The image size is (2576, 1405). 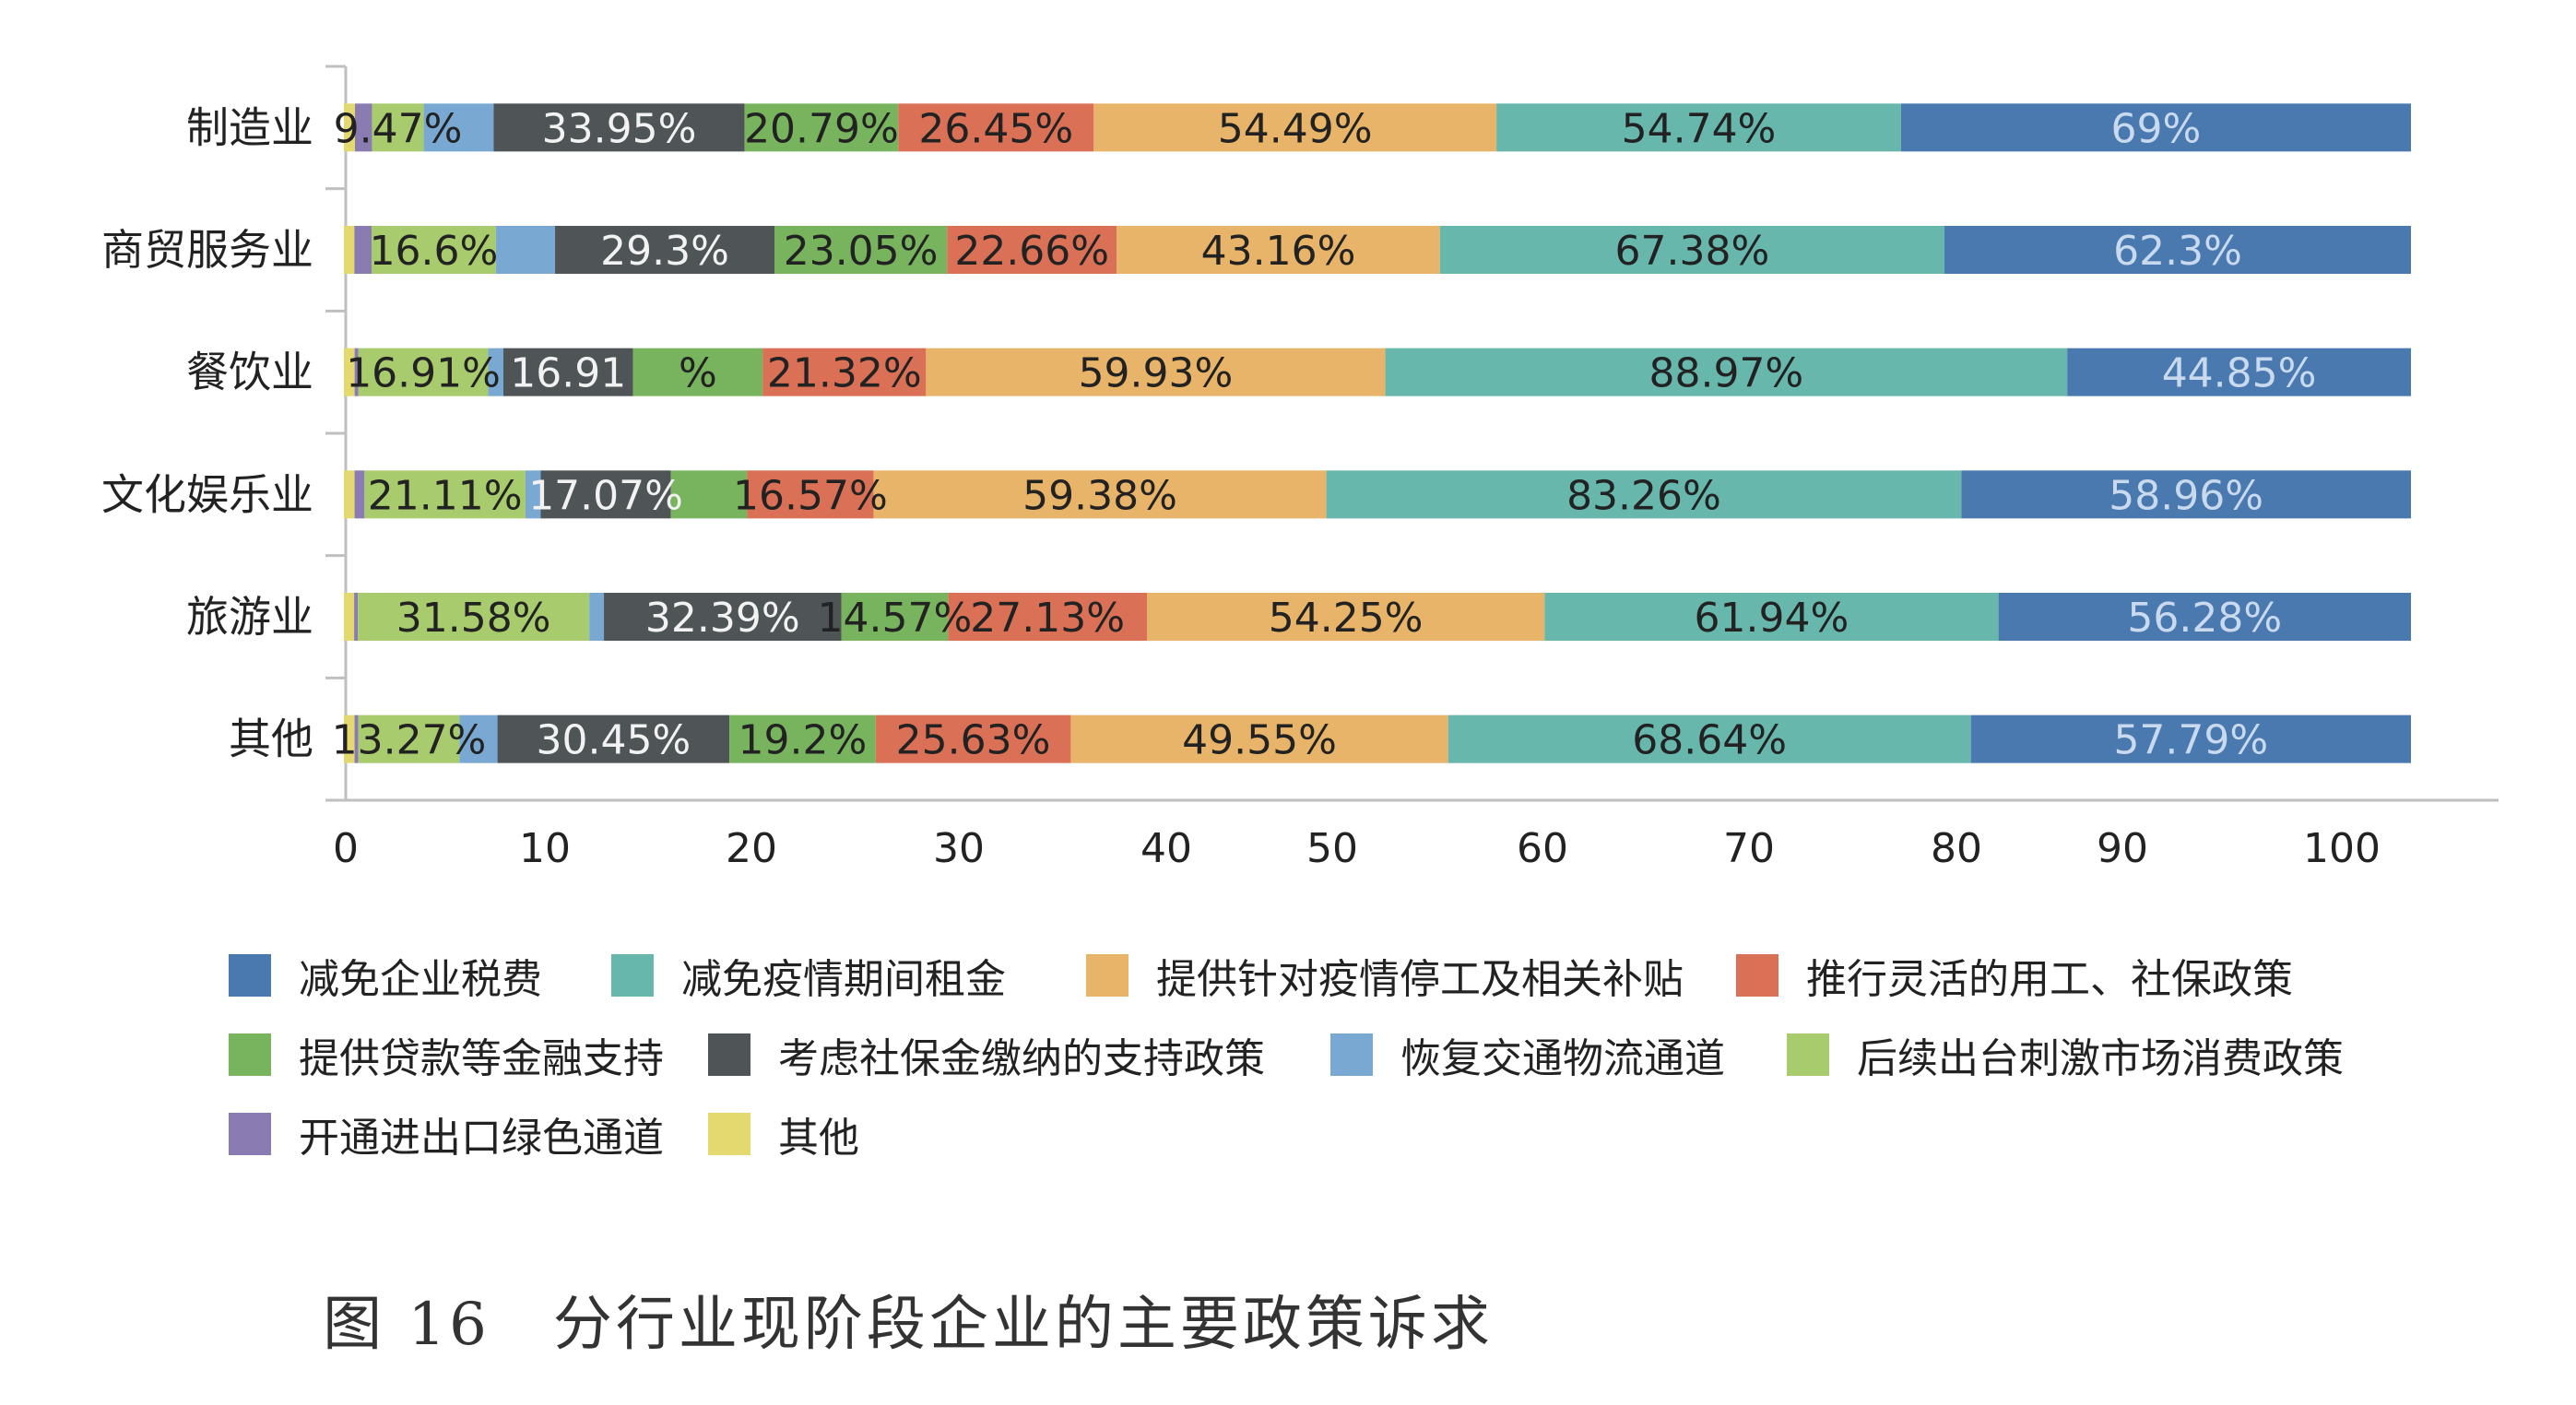 I want to click on data-label: 32.39%, so click(x=722, y=618).